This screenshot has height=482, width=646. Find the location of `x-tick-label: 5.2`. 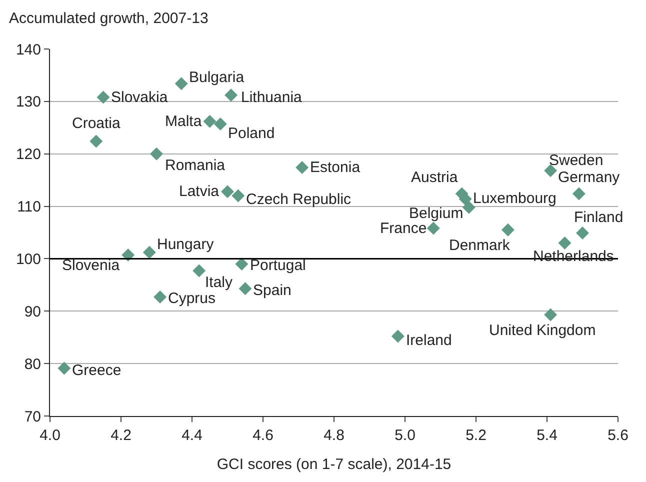

x-tick-label: 5.2 is located at coordinates (476, 435).